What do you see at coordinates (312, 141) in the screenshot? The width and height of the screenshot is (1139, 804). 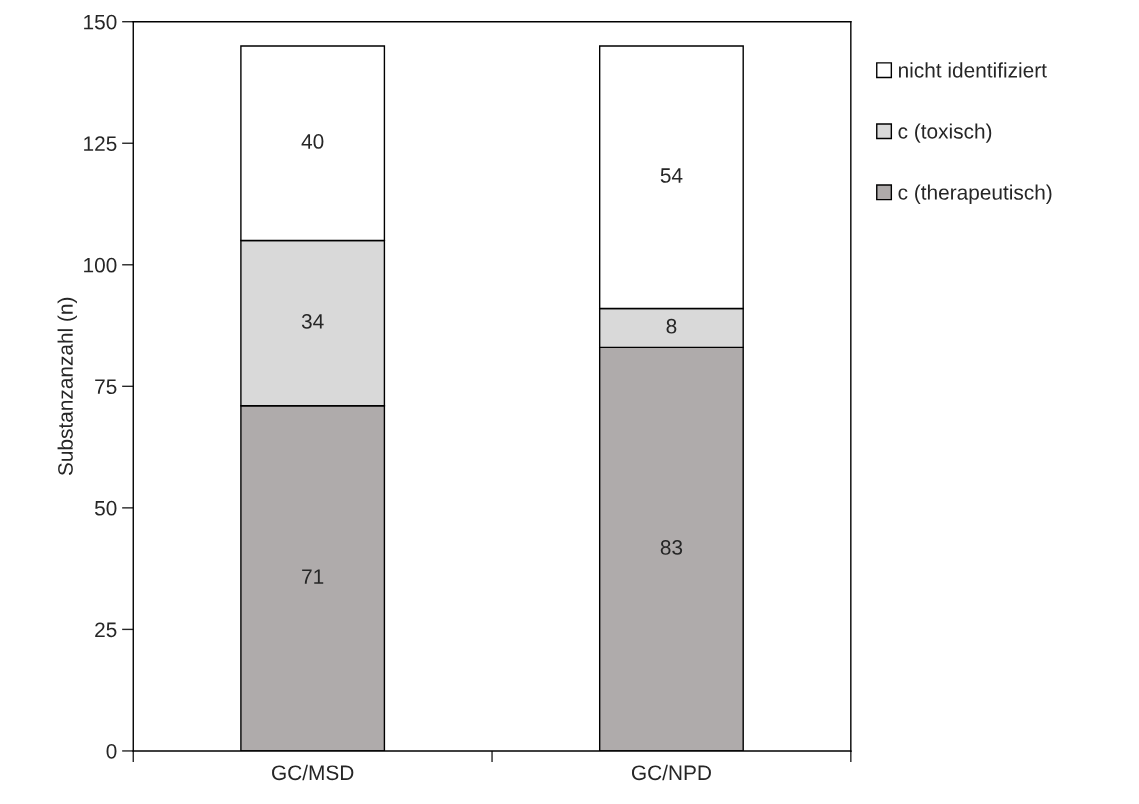 I see `data-label: 40` at bounding box center [312, 141].